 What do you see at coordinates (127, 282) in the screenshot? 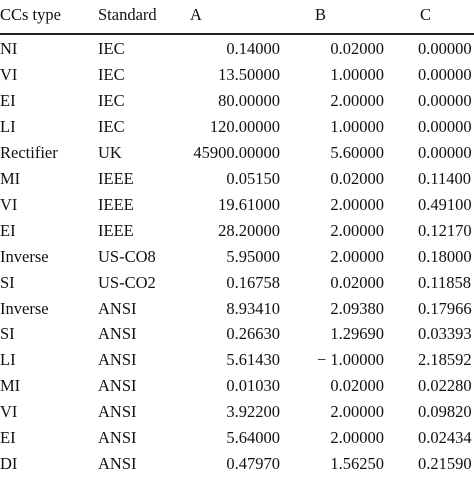
I see `cell-standard: US-CO2` at bounding box center [127, 282].